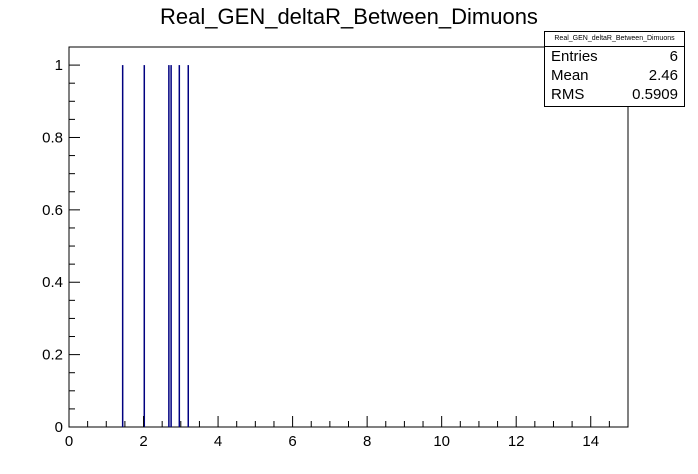 Image resolution: width=698 pixels, height=474 pixels. Describe the element at coordinates (574, 56) in the screenshot. I see `stats-entries-label: Entries` at that location.